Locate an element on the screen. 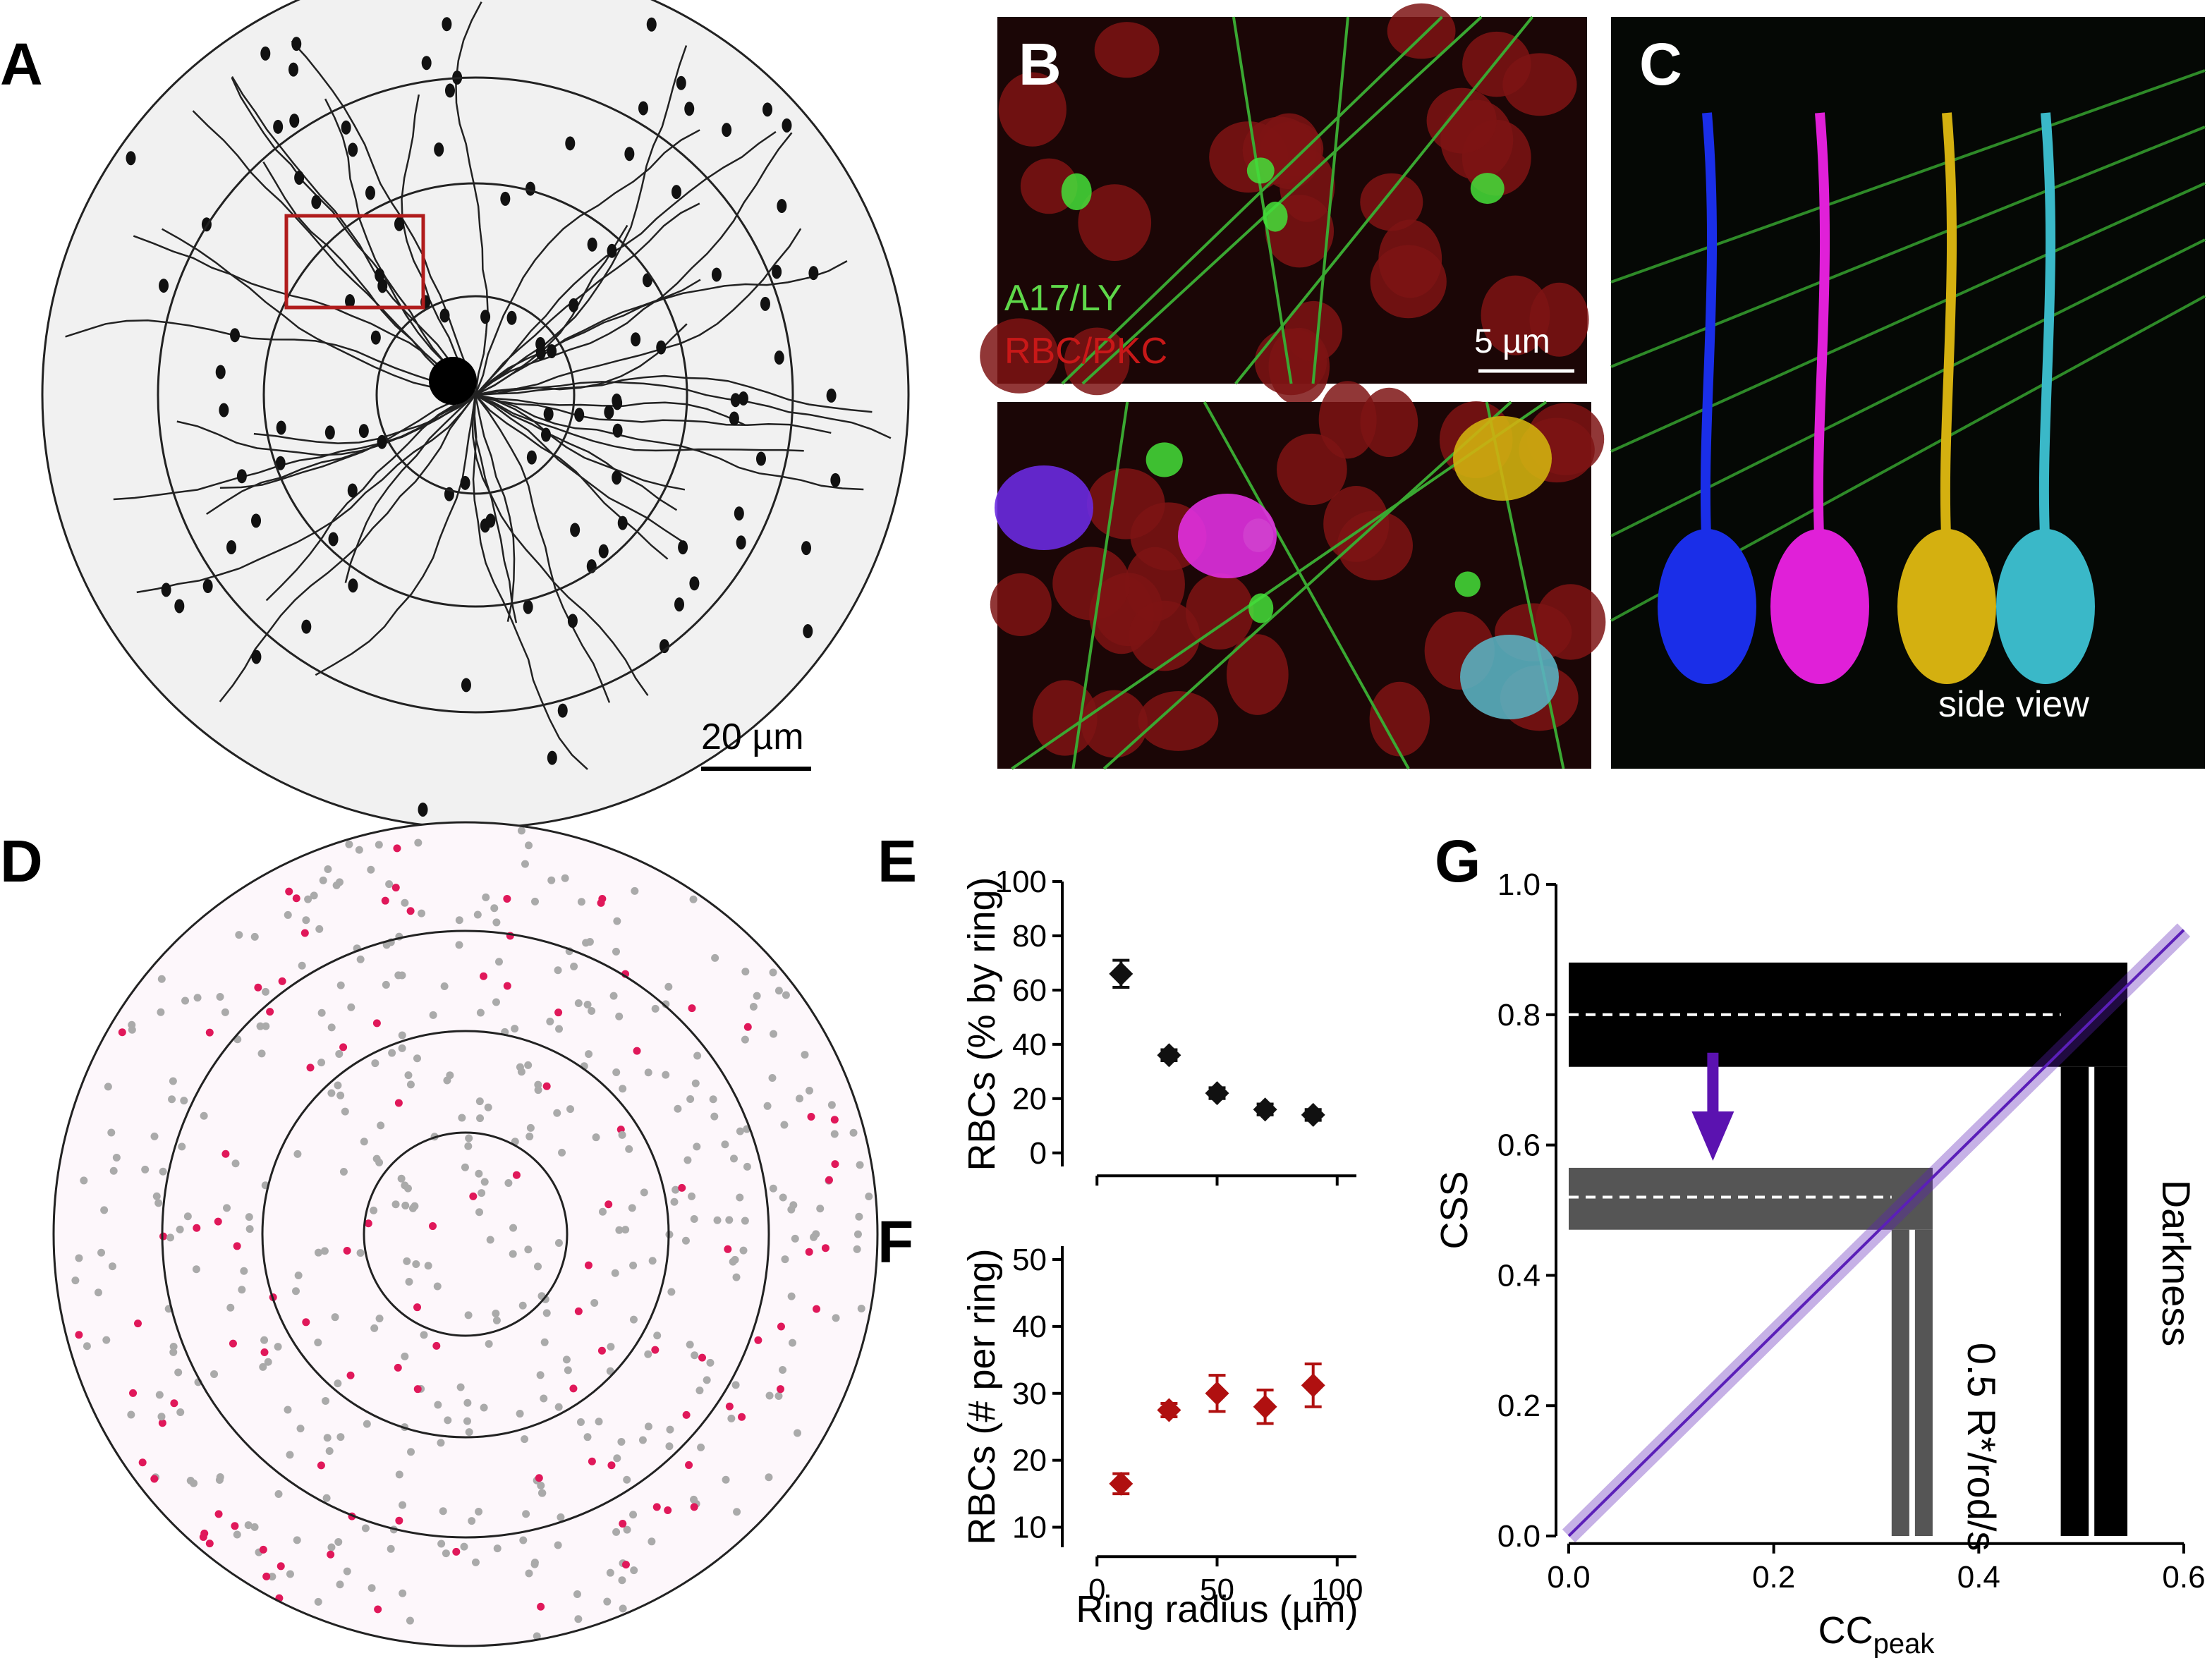 The width and height of the screenshot is (2212, 1658). scale-label: 5 µm is located at coordinates (1512, 341).